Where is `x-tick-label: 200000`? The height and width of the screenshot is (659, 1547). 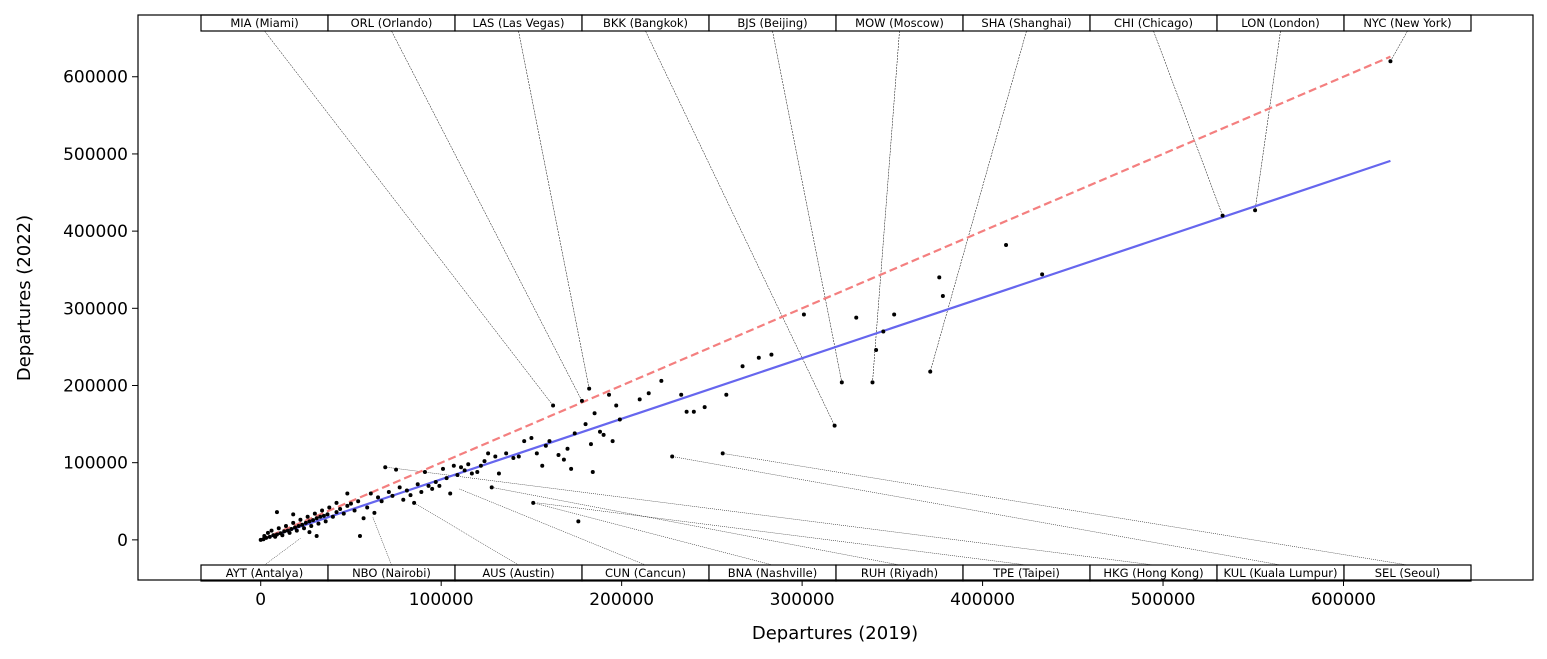
x-tick-label: 200000 is located at coordinates (621, 600).